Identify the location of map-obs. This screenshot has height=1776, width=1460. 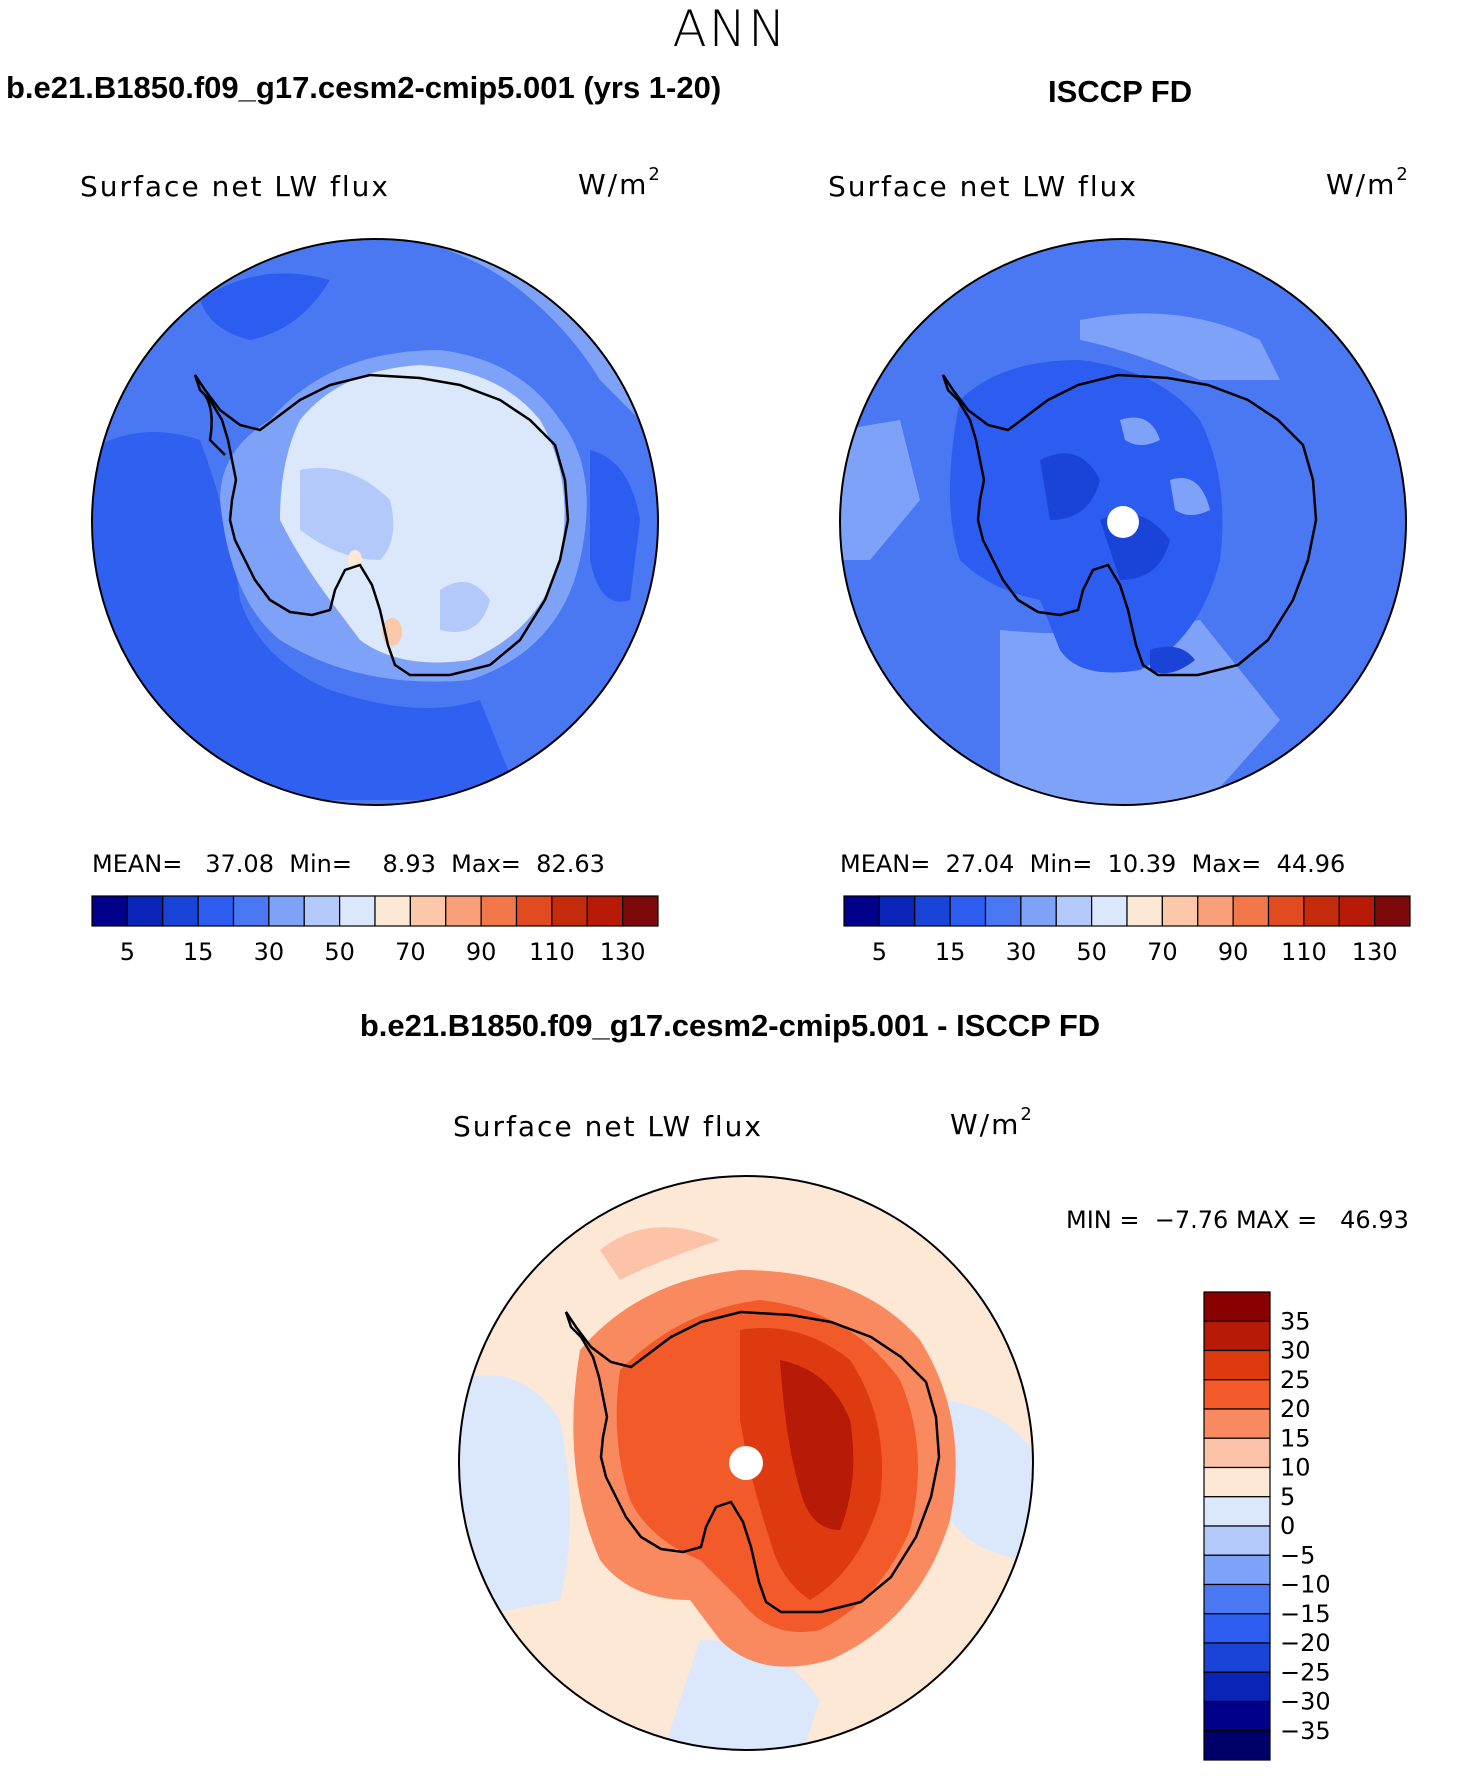
(1123, 522).